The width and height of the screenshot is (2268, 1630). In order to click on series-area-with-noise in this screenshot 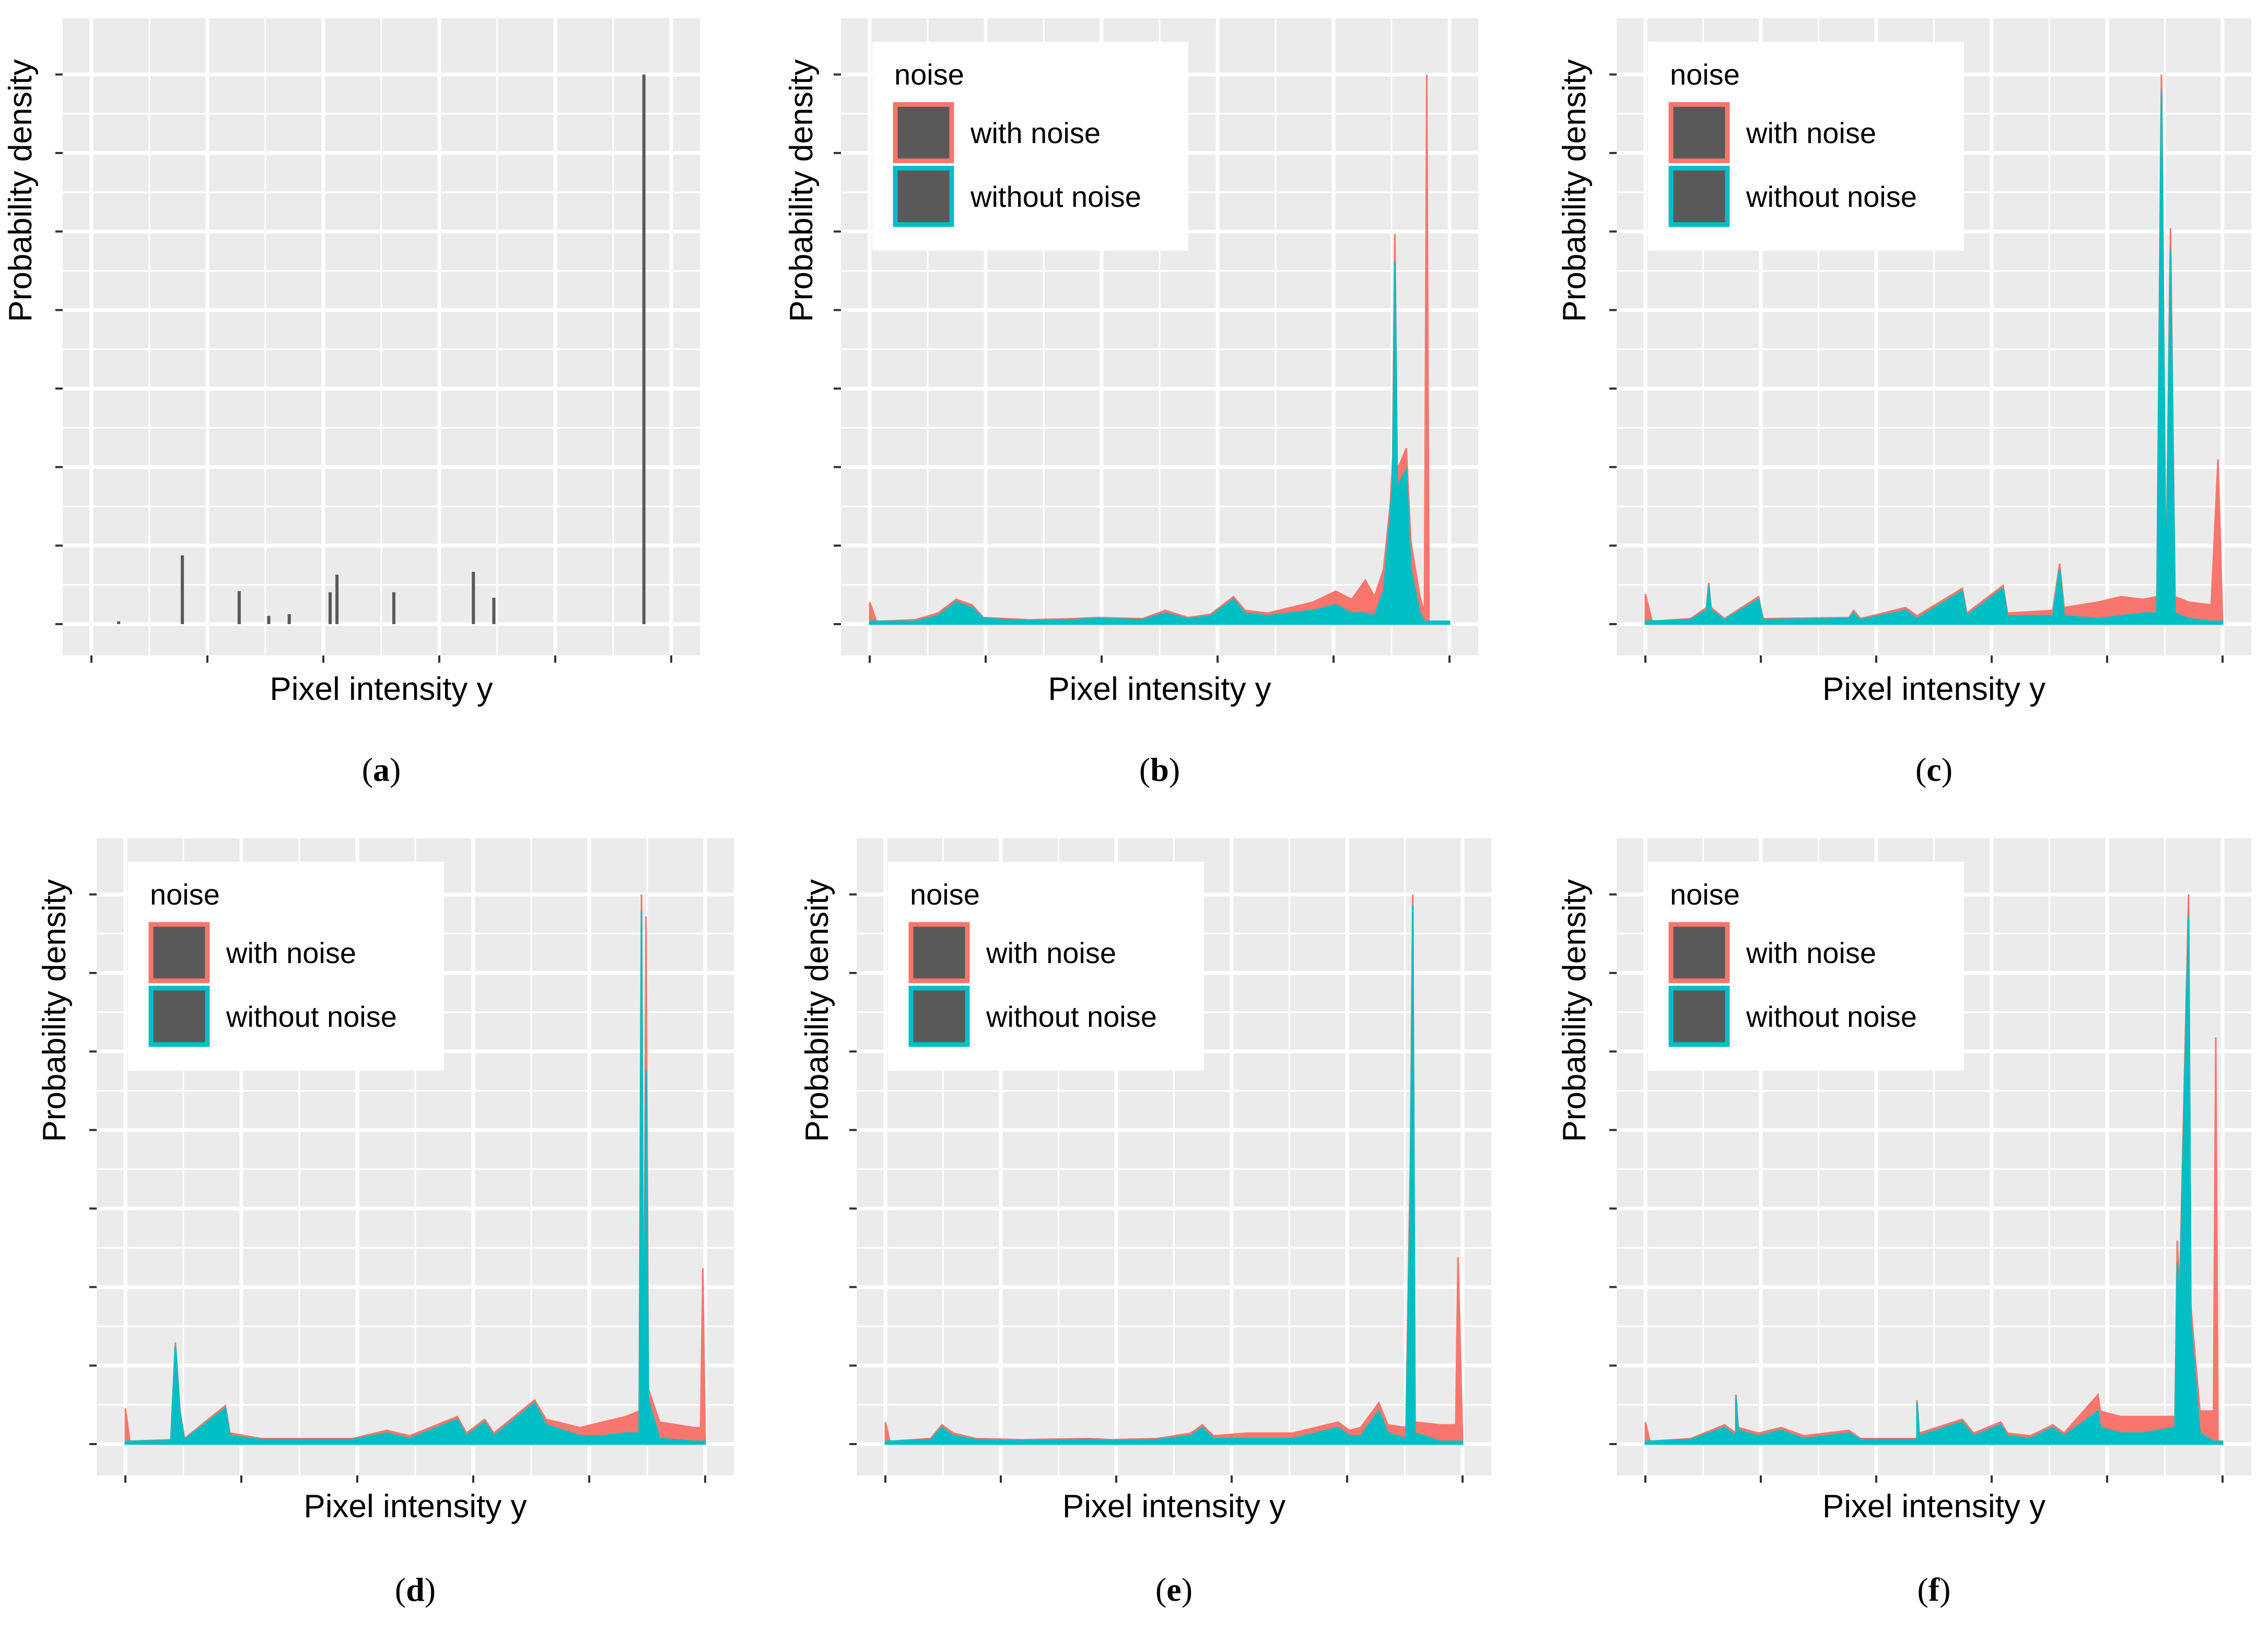, I will do `click(1174, 1169)`.